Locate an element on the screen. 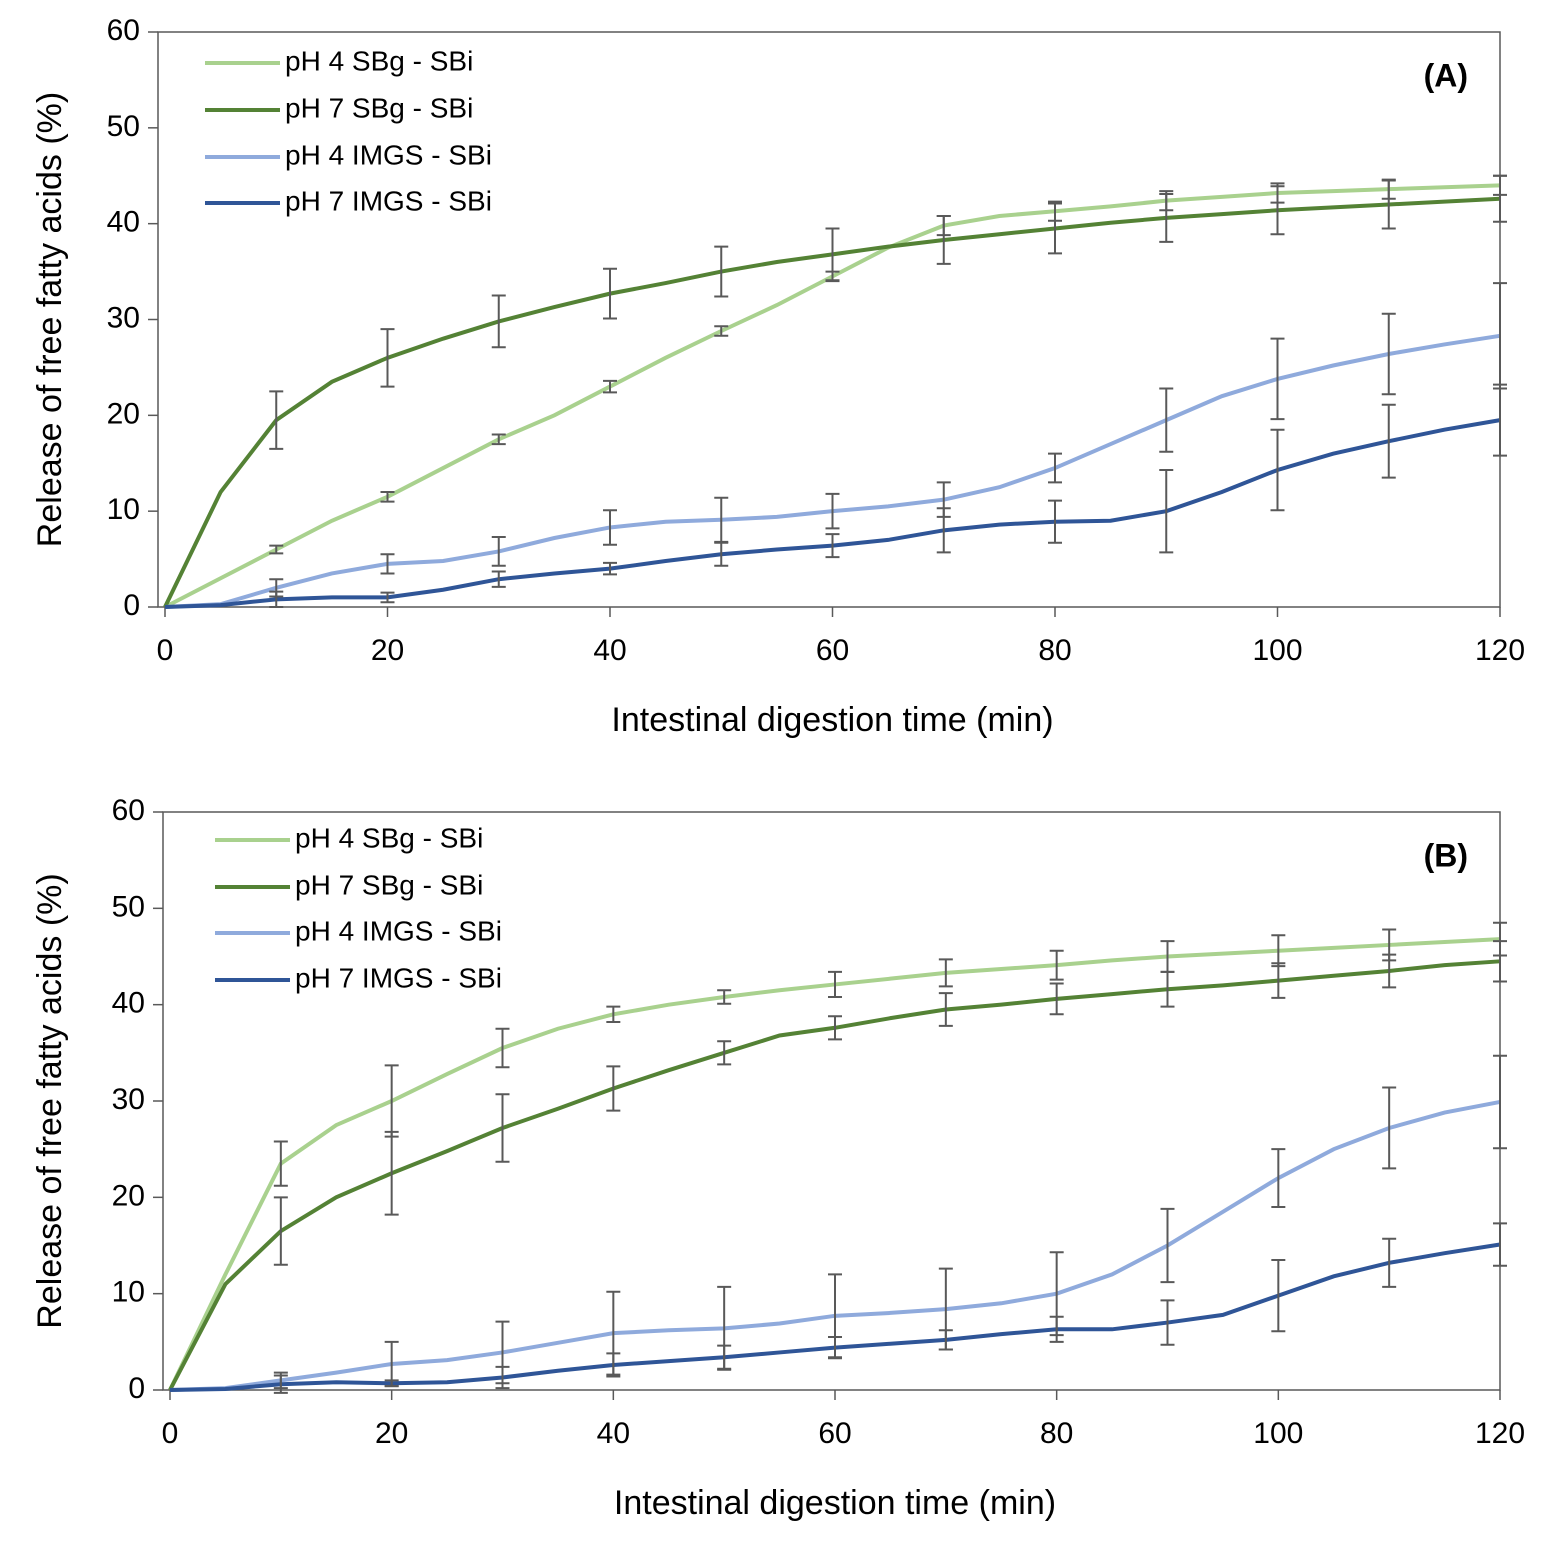 Image resolution: width=1546 pixels, height=1546 pixels. panel-label: (B) is located at coordinates (1446, 855).